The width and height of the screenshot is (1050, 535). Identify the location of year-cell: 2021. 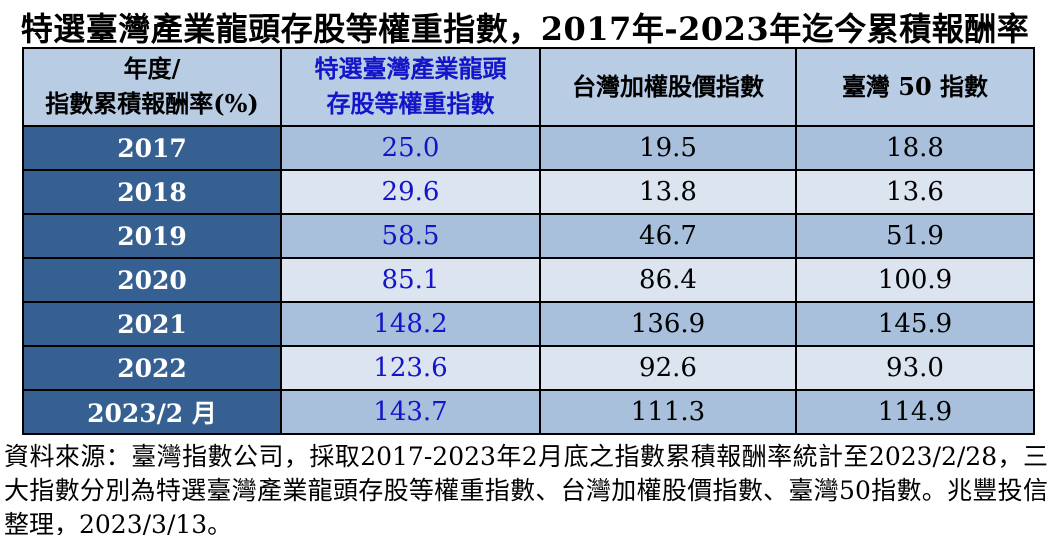
(152, 324).